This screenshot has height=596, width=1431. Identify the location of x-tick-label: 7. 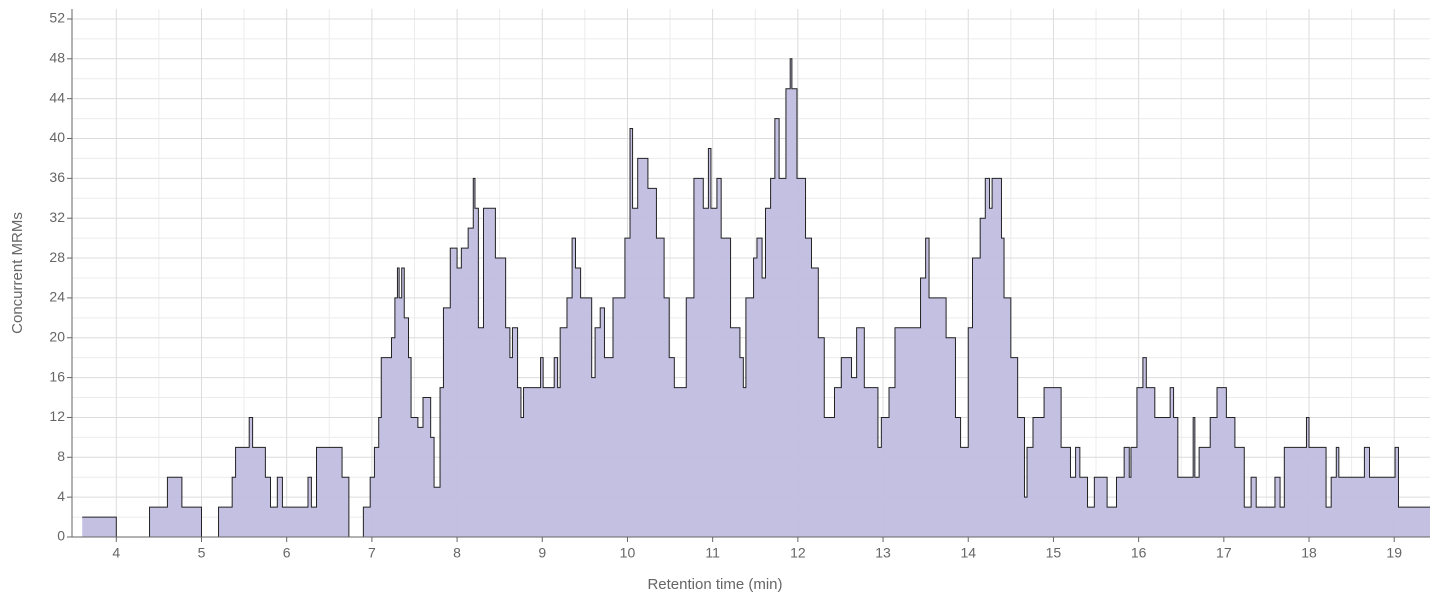
(372, 553).